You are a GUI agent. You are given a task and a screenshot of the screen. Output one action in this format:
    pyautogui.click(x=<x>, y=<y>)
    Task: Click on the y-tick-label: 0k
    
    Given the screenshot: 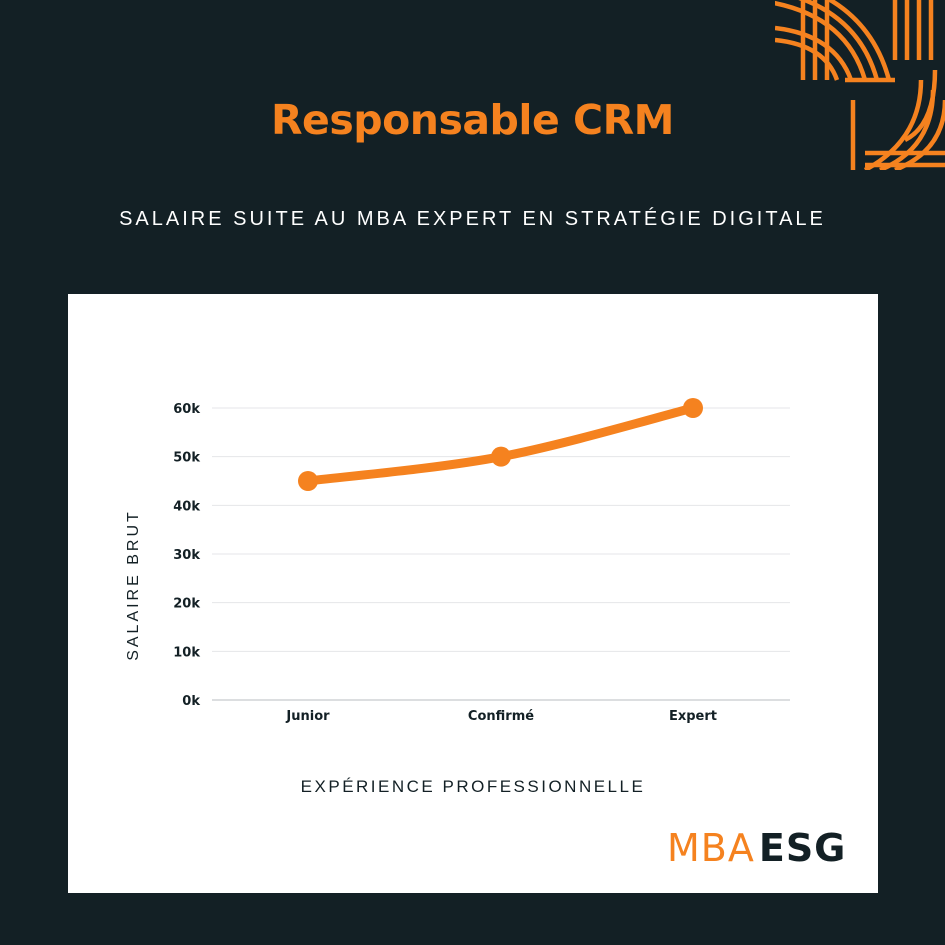 What is the action you would take?
    pyautogui.click(x=191, y=701)
    